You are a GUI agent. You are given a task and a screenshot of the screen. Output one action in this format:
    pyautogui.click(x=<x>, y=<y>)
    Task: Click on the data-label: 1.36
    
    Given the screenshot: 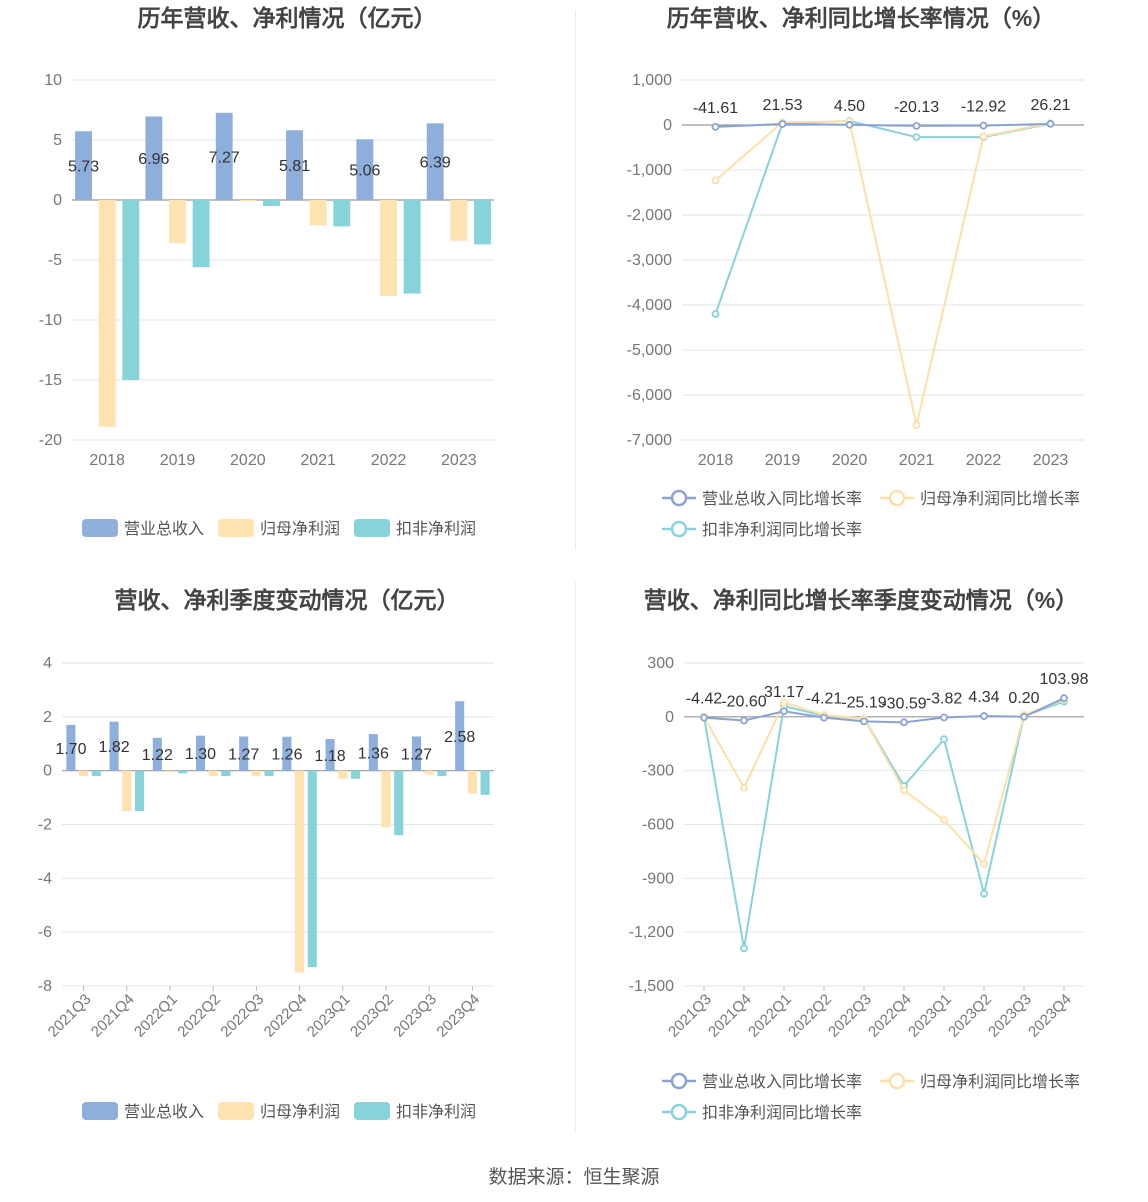 What is the action you would take?
    pyautogui.click(x=373, y=753)
    